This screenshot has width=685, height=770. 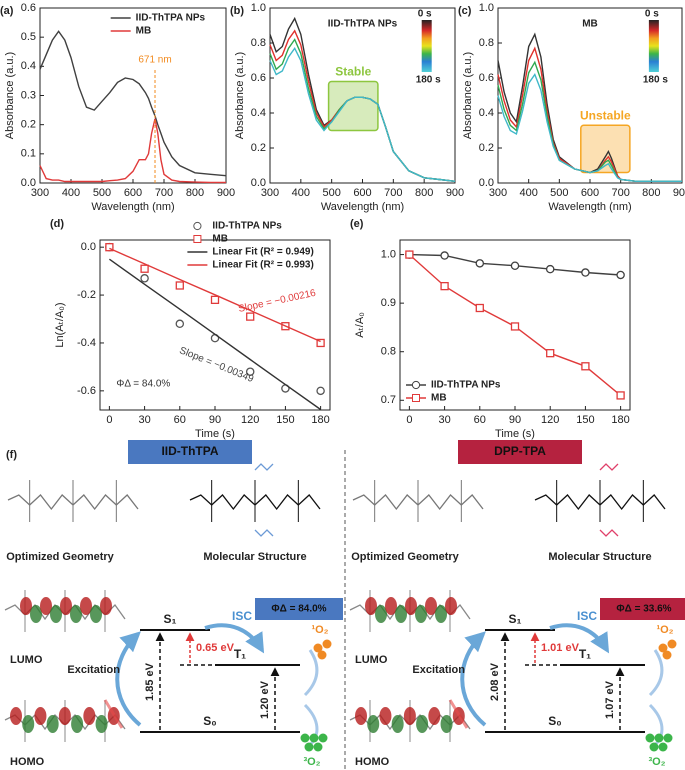 What do you see at coordinates (655, 80) in the screenshot?
I see `colorbar-label: 180 s` at bounding box center [655, 80].